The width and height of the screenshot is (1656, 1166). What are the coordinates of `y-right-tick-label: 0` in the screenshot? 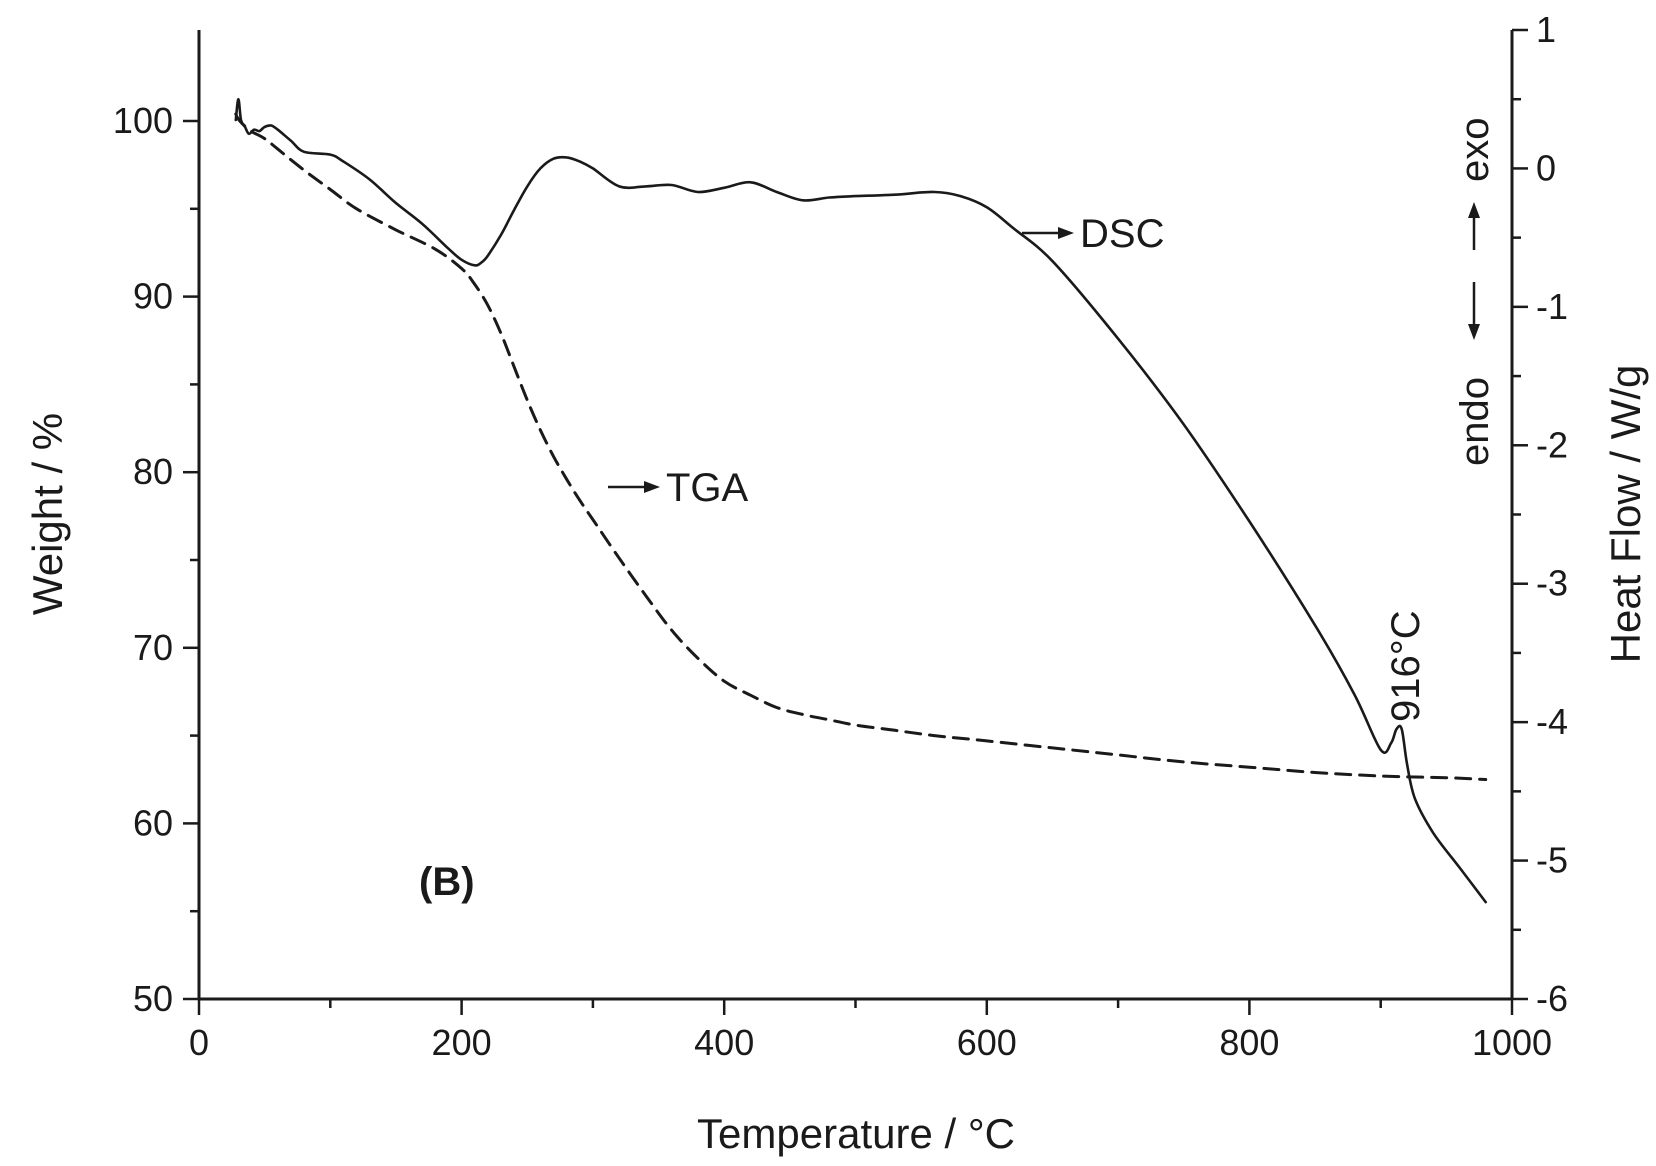 It's located at (1546, 167).